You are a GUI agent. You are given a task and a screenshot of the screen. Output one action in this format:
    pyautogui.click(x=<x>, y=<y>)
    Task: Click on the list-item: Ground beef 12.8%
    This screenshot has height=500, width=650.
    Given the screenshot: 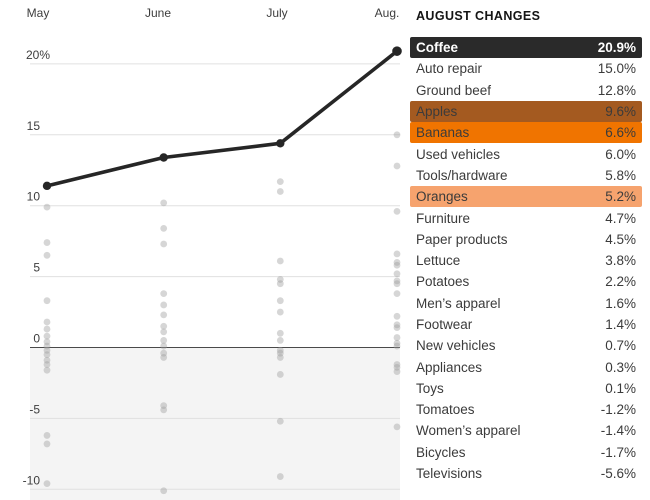 What is the action you would take?
    pyautogui.click(x=526, y=90)
    